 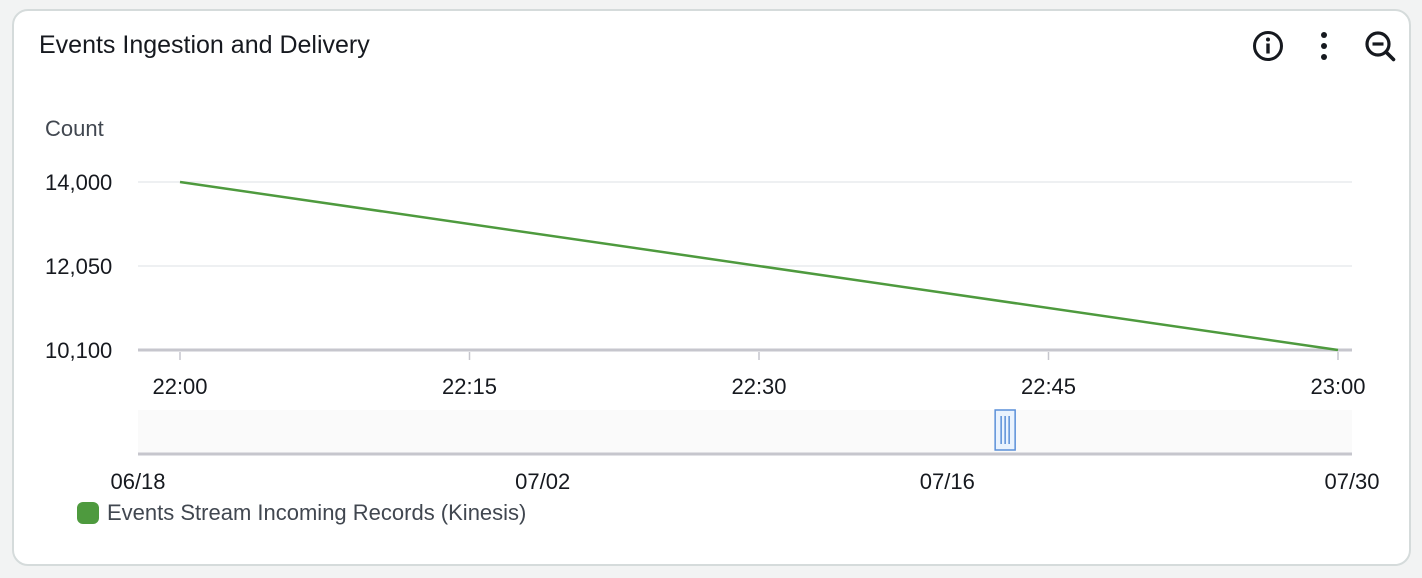 I want to click on legend-label: Events Stream Incoming Records (Kinesis), so click(x=317, y=512).